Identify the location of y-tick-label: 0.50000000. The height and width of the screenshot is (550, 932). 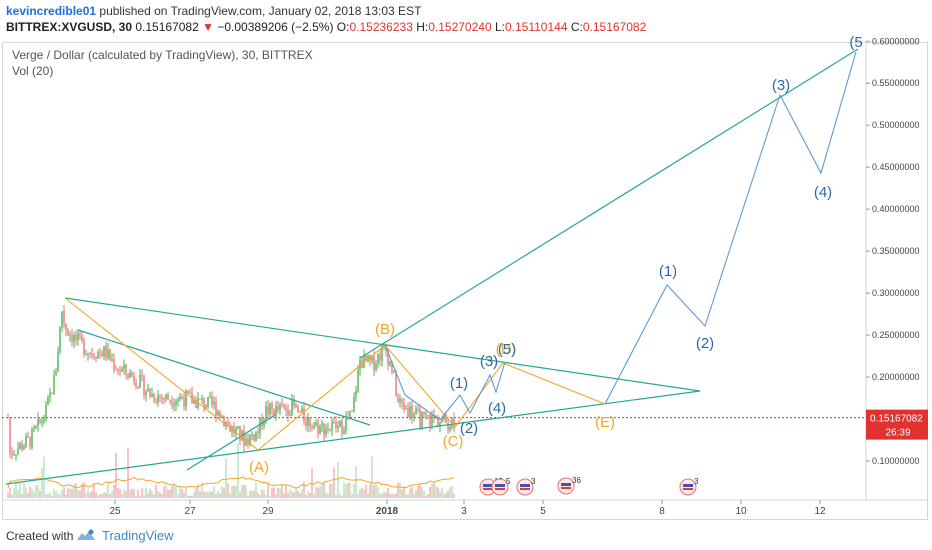
(896, 125).